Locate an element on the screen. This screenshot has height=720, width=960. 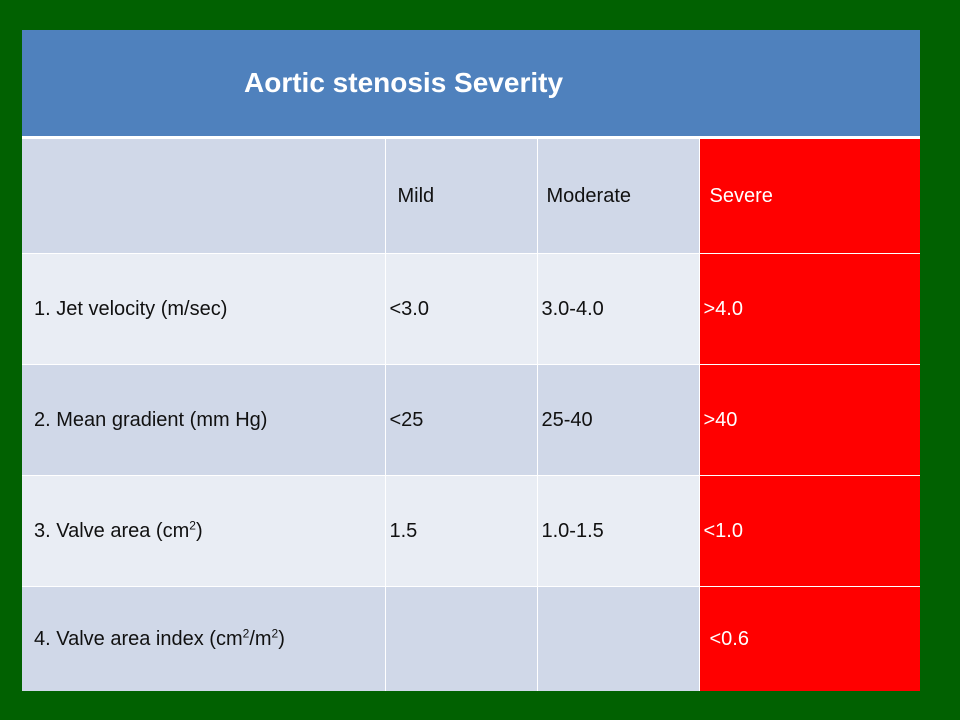
mild-value: <25 is located at coordinates (406, 419).